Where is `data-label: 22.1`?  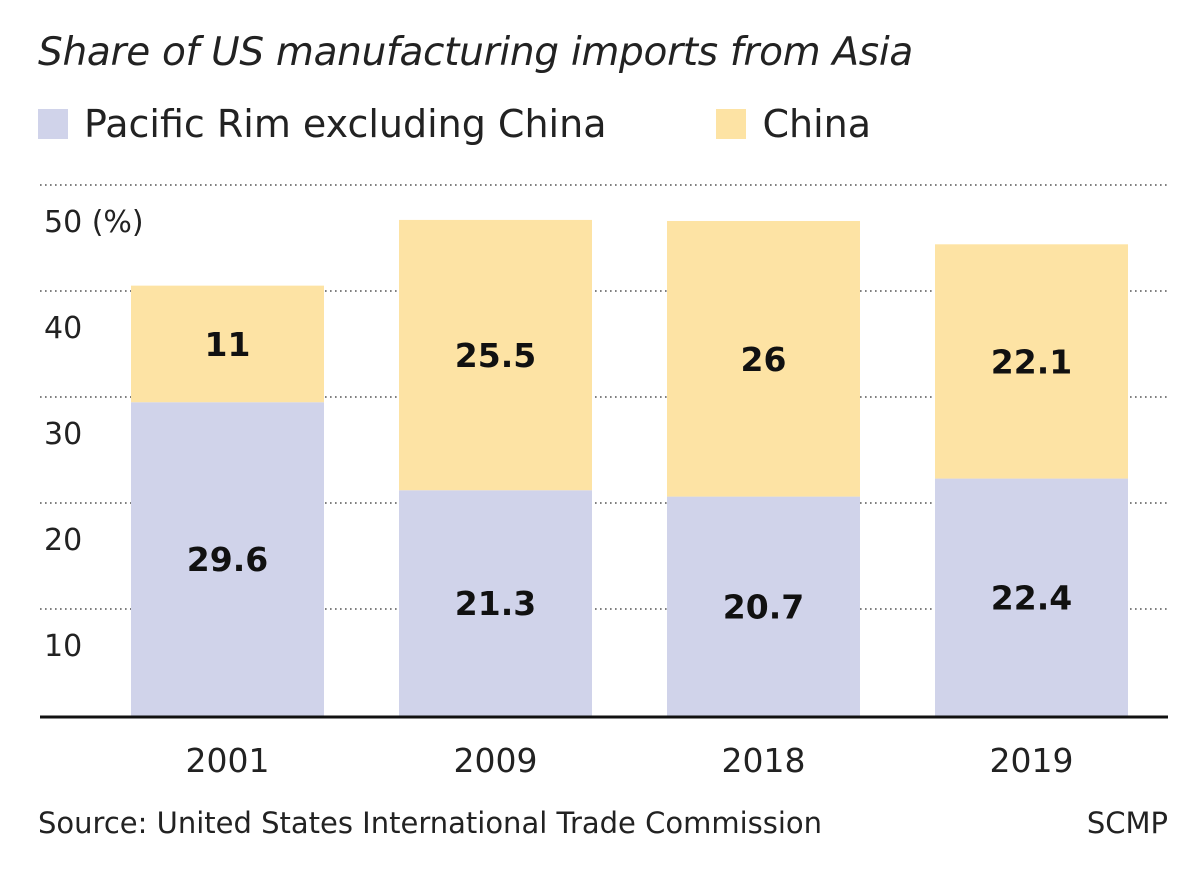 data-label: 22.1 is located at coordinates (1031, 361).